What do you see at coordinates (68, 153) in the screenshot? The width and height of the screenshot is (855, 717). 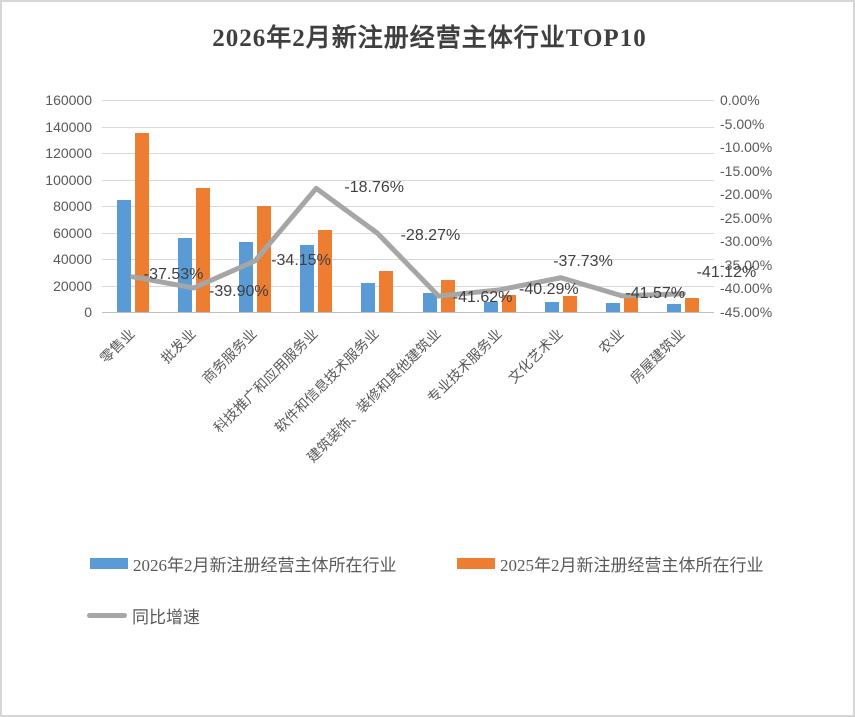 I see `y-axis-tick-label: 120000` at bounding box center [68, 153].